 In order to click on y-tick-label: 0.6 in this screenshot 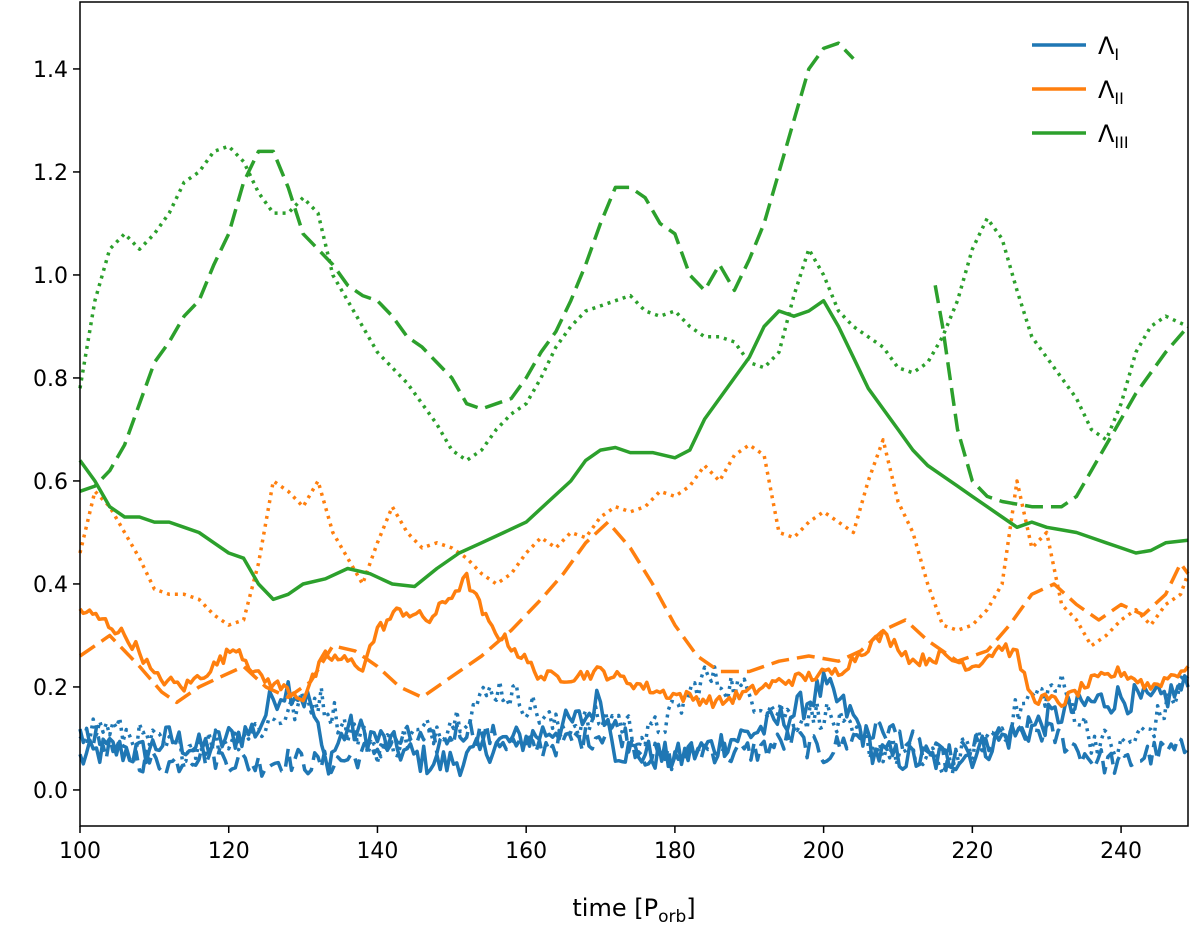, I will do `click(50, 482)`.